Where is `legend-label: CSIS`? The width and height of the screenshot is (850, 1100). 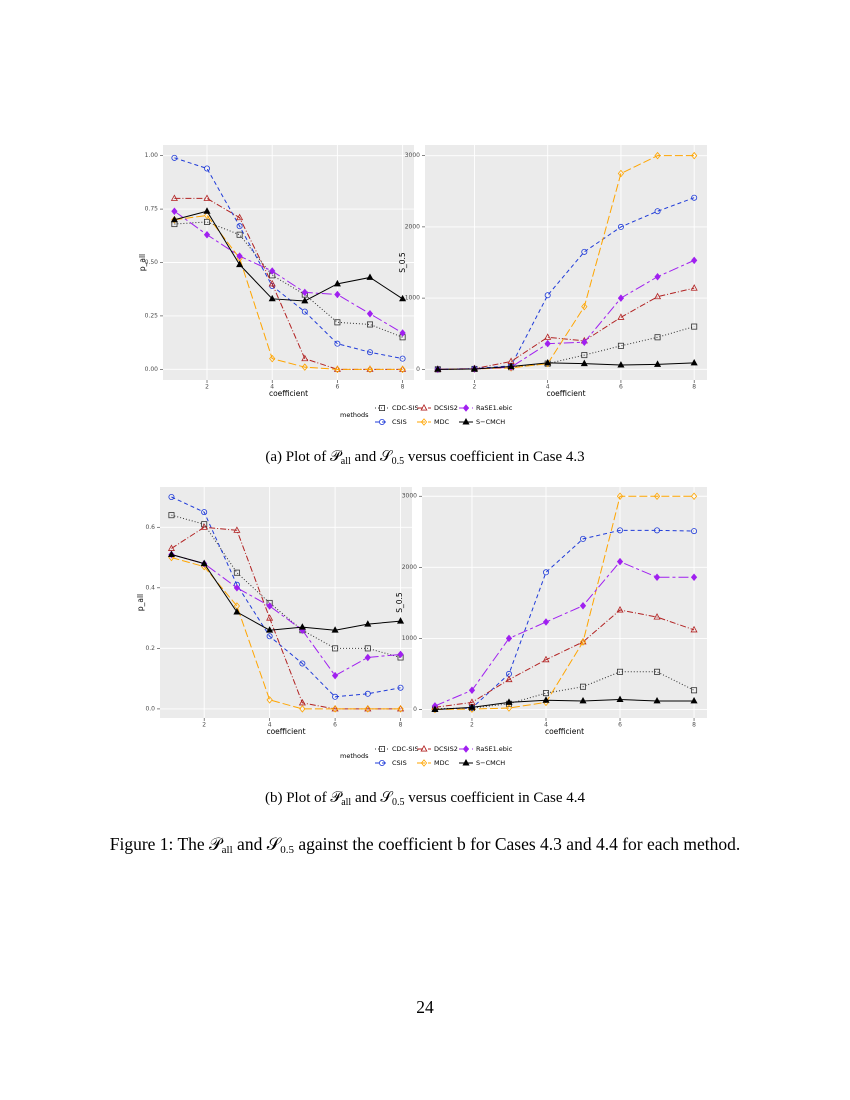 legend-label: CSIS is located at coordinates (399, 763).